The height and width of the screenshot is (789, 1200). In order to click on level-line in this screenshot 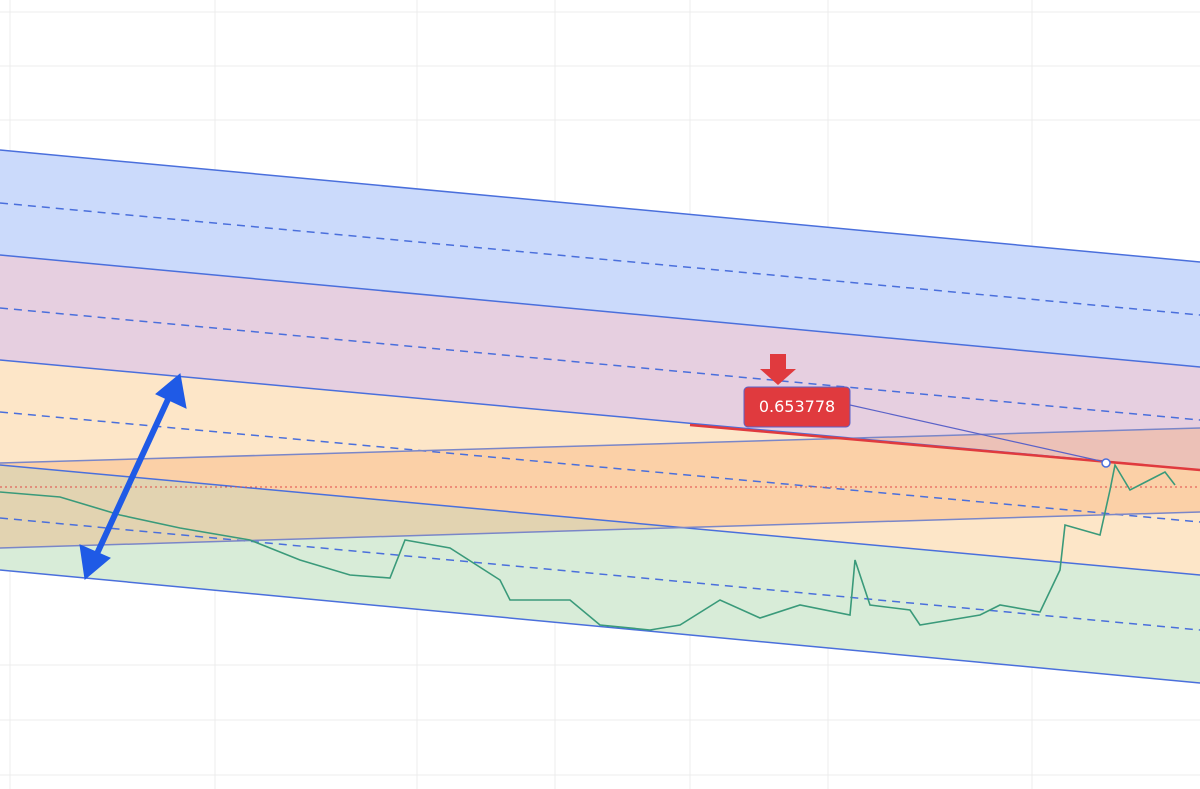, I will do `click(944, 447)`.